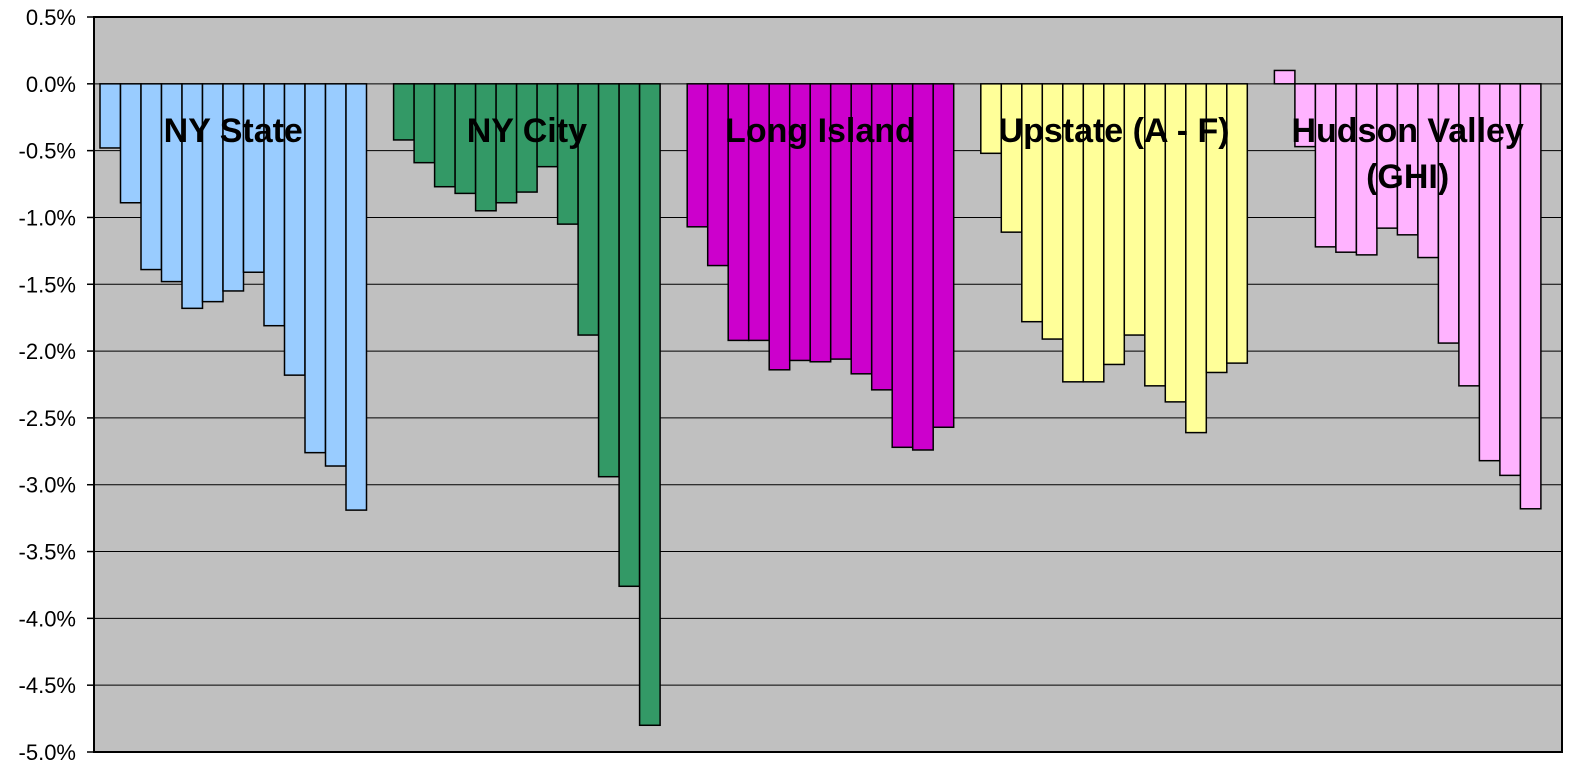 This screenshot has width=1576, height=768. What do you see at coordinates (233, 131) in the screenshot?
I see `group-label: NY State` at bounding box center [233, 131].